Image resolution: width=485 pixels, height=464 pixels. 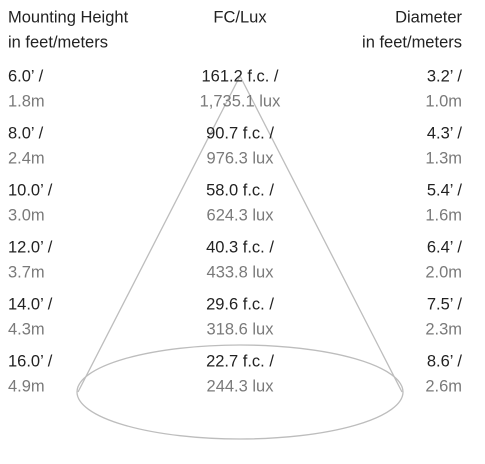 I want to click on height-cell: 1.8m, so click(x=26, y=101).